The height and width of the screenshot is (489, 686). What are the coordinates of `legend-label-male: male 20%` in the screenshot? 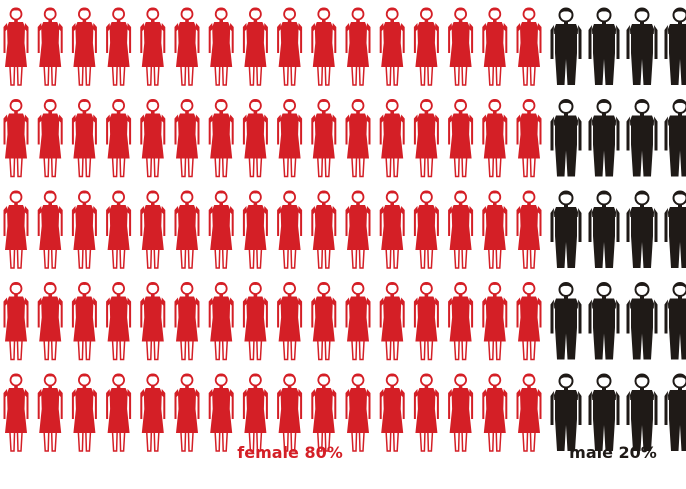 It's located at (613, 452).